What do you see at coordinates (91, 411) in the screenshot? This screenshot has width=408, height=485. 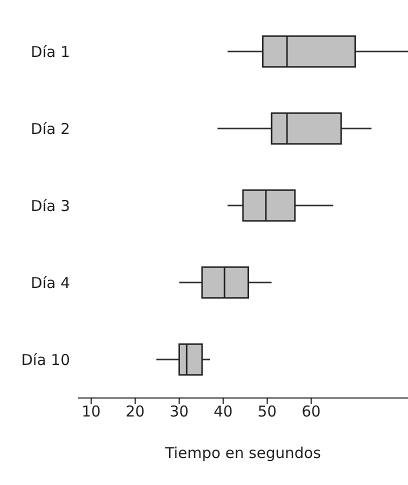 I see `x-tick-label: 10` at bounding box center [91, 411].